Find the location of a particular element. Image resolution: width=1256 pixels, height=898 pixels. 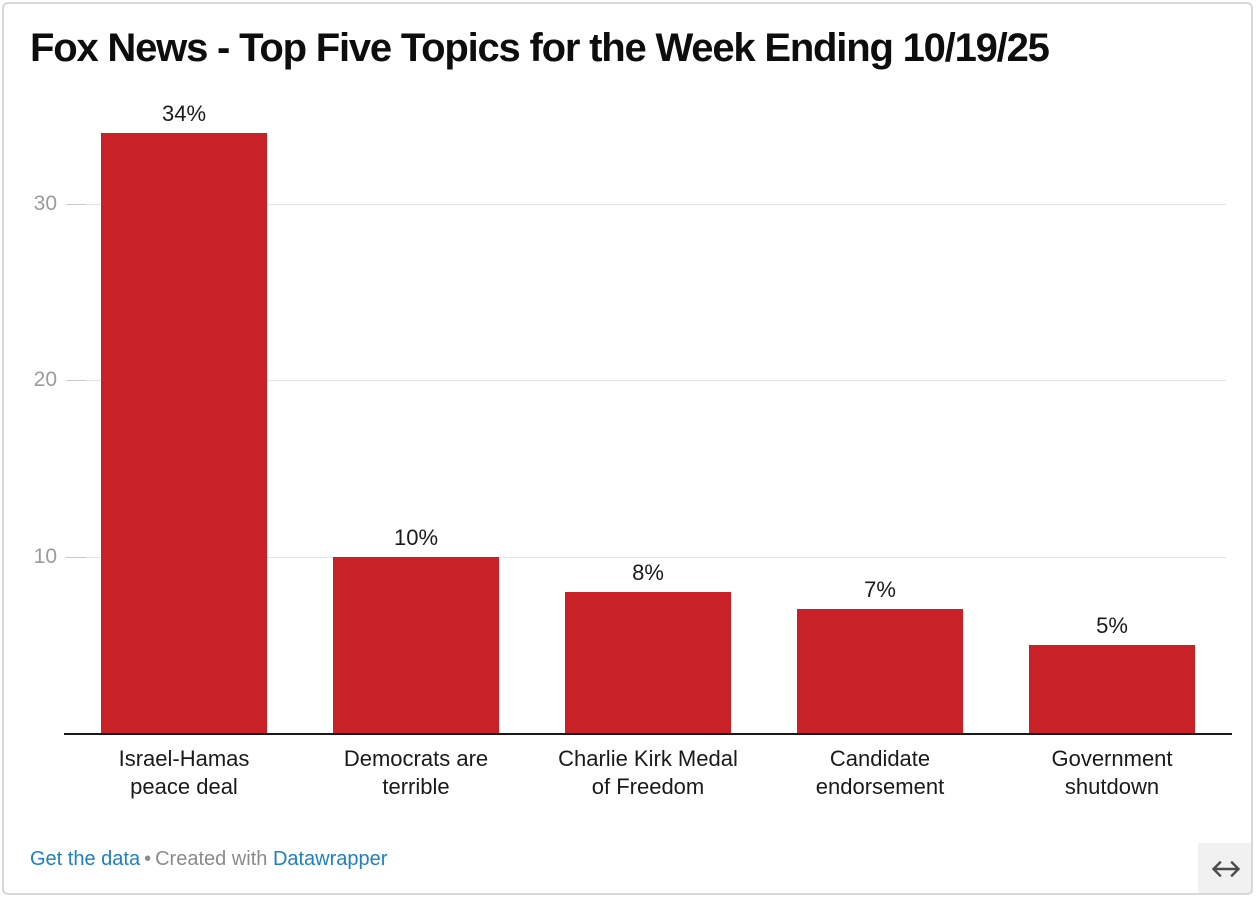

x-axis-category-label-line: Government is located at coordinates (1112, 758).